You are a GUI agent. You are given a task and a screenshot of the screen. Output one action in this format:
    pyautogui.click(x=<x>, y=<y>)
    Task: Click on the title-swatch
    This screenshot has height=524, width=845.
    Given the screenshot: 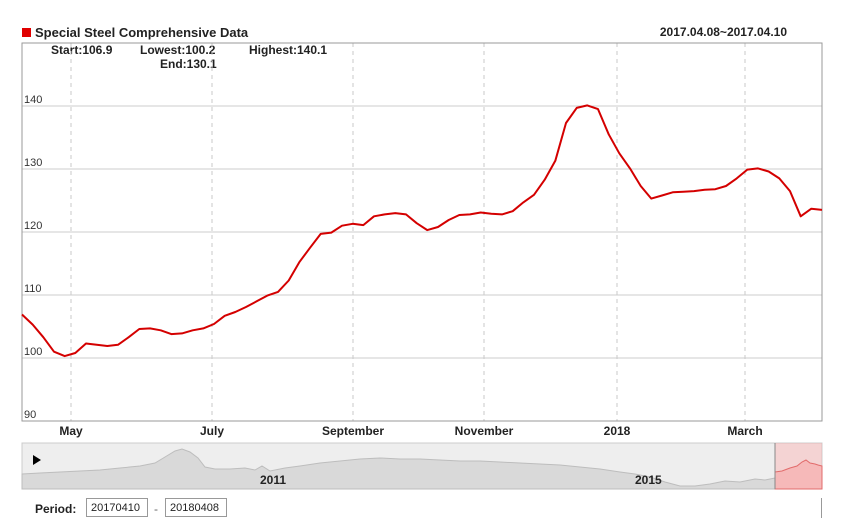 What is the action you would take?
    pyautogui.click(x=26, y=32)
    